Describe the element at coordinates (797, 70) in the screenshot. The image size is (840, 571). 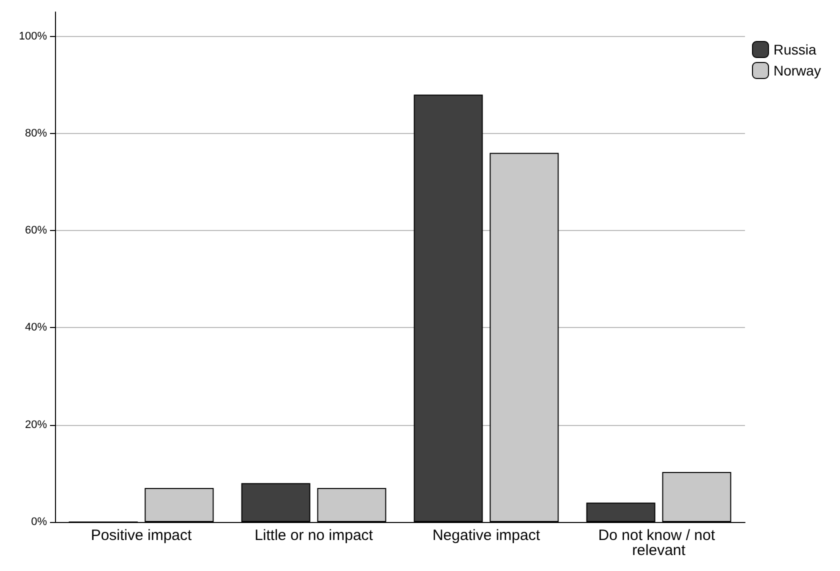
I see `legend-label: Norway` at that location.